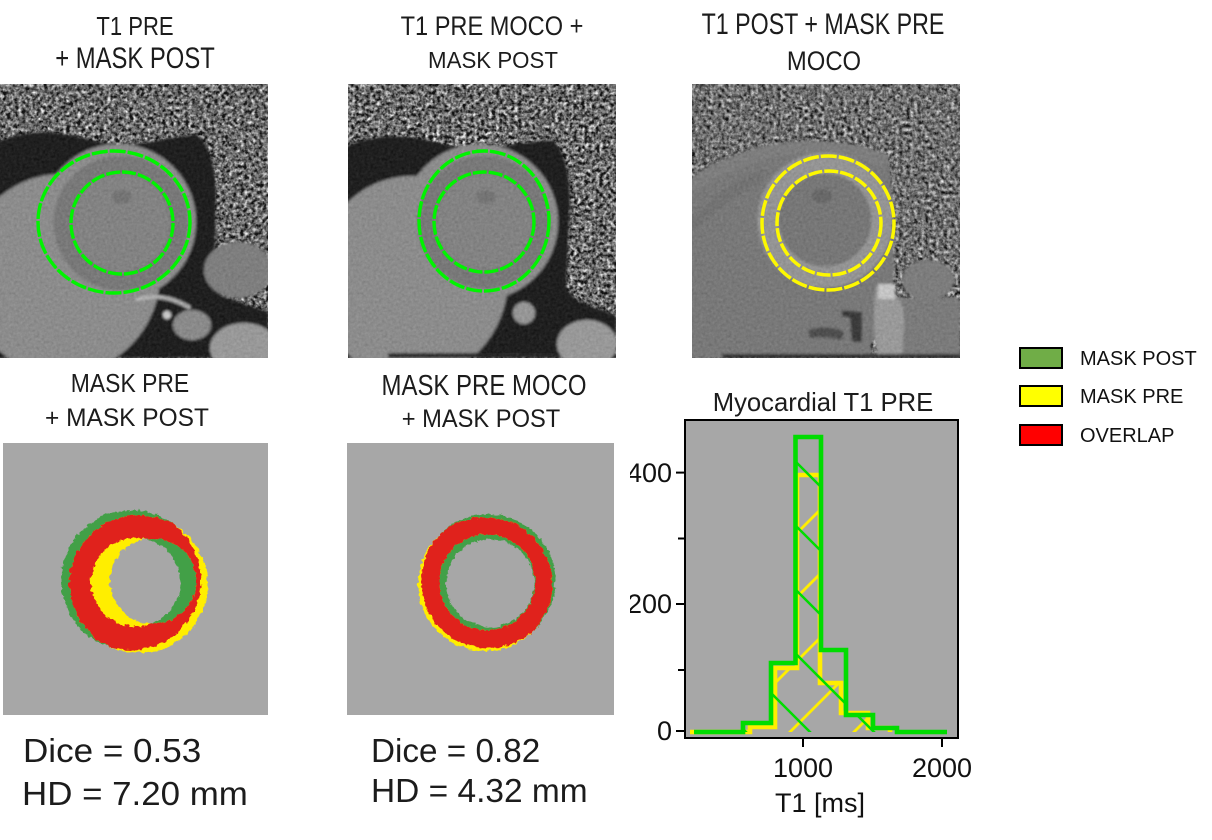  What do you see at coordinates (664, 731) in the screenshot?
I see `svg-text: 0` at bounding box center [664, 731].